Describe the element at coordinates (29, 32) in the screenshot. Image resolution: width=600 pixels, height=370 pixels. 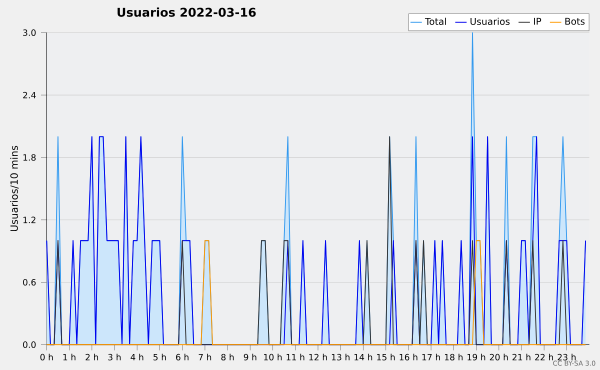
I see `y-tick-label: 3.0` at that location.